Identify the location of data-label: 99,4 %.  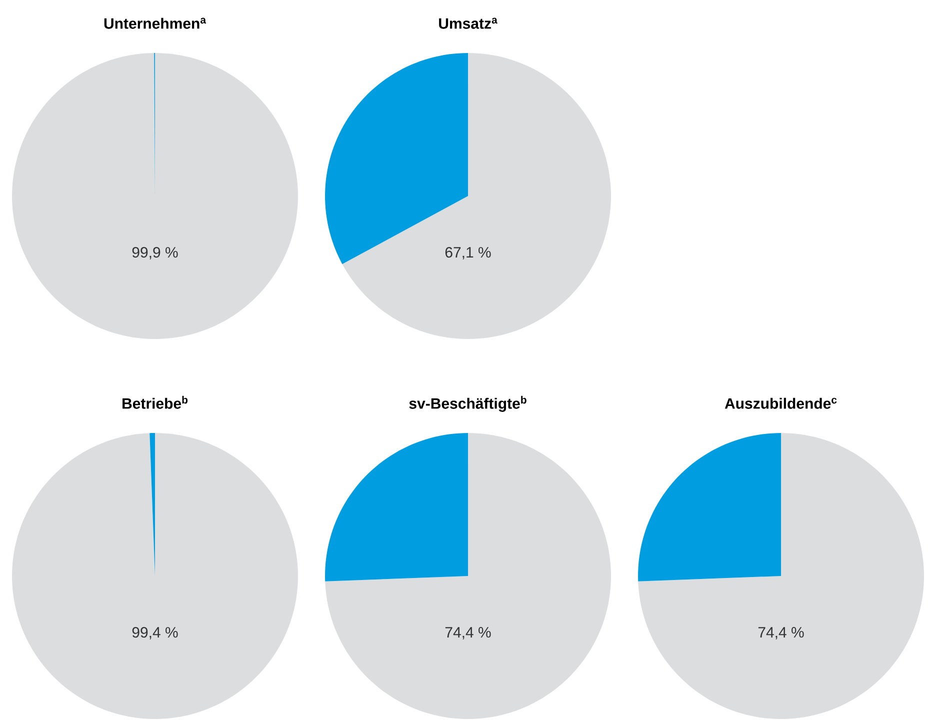
(155, 633).